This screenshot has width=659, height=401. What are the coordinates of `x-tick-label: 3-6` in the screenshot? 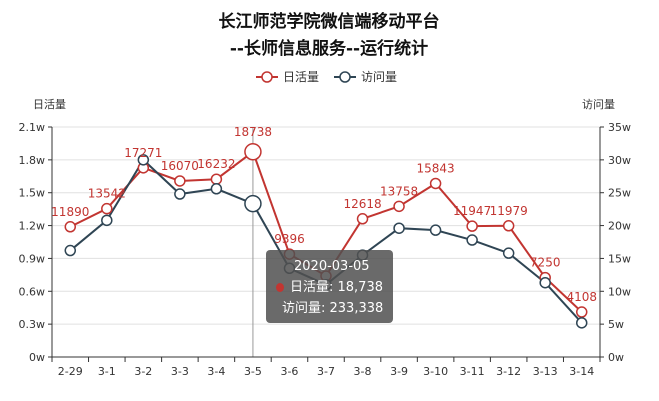 It's located at (289, 371).